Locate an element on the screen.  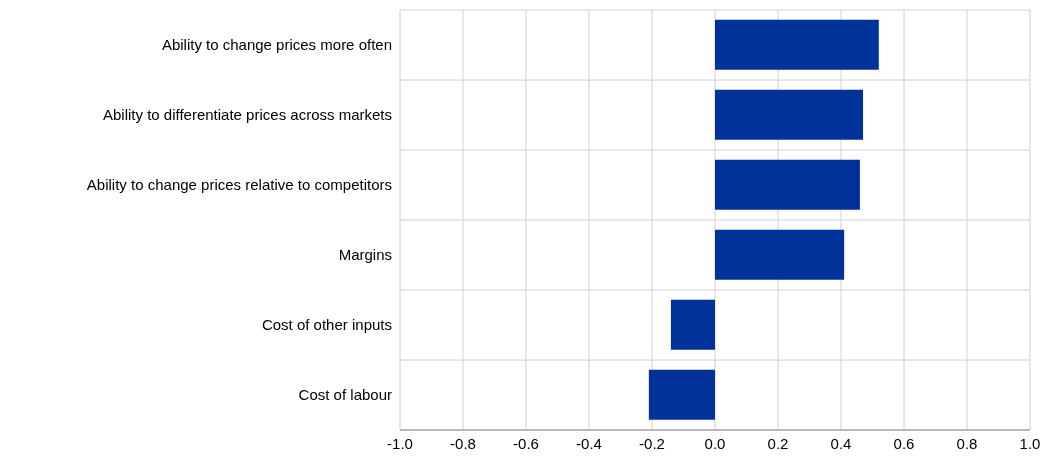
y-tick-label: Margins is located at coordinates (365, 255).